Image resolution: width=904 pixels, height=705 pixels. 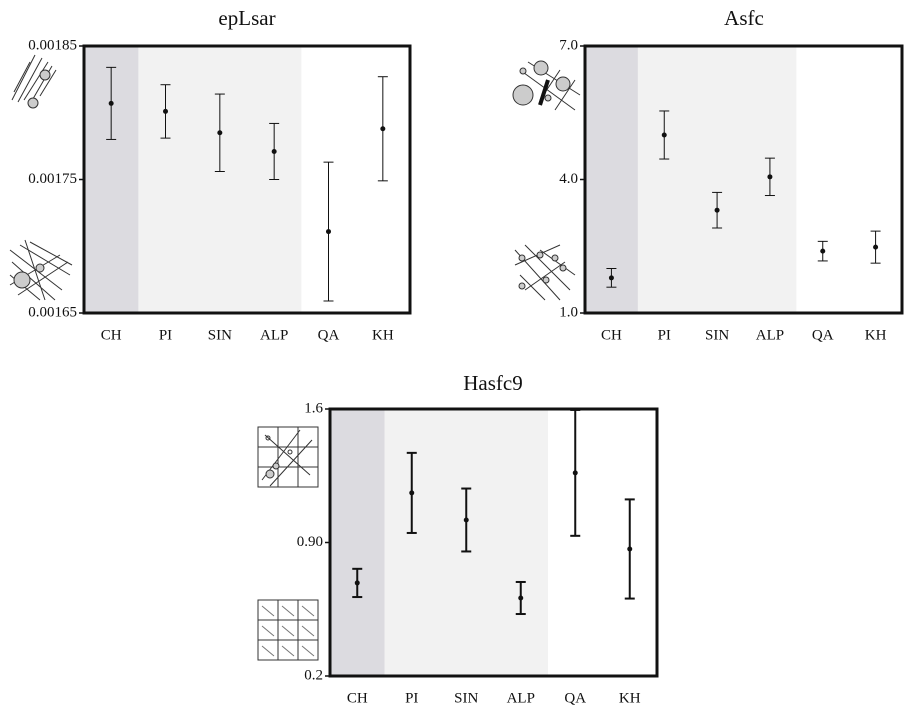 I want to click on y-tick-label: 1.6, so click(x=313, y=408).